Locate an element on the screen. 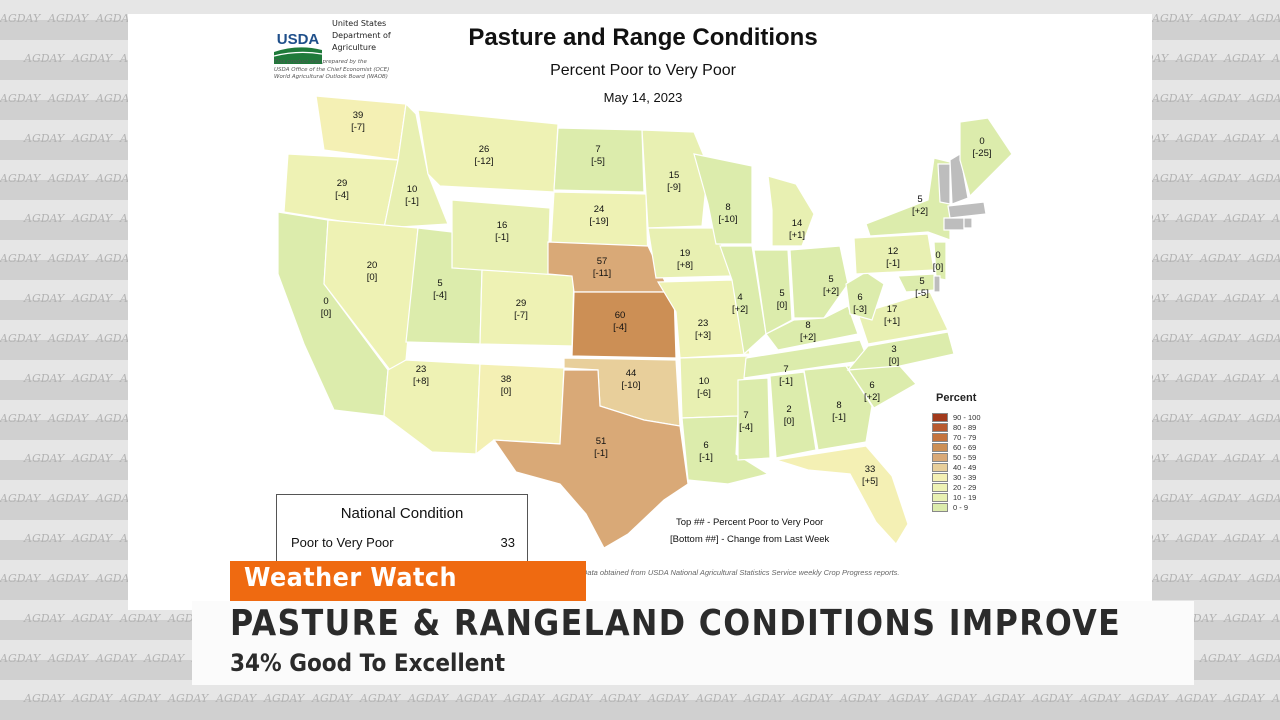 The image size is (1280, 720). state-value-az: 23 is located at coordinates (421, 369).